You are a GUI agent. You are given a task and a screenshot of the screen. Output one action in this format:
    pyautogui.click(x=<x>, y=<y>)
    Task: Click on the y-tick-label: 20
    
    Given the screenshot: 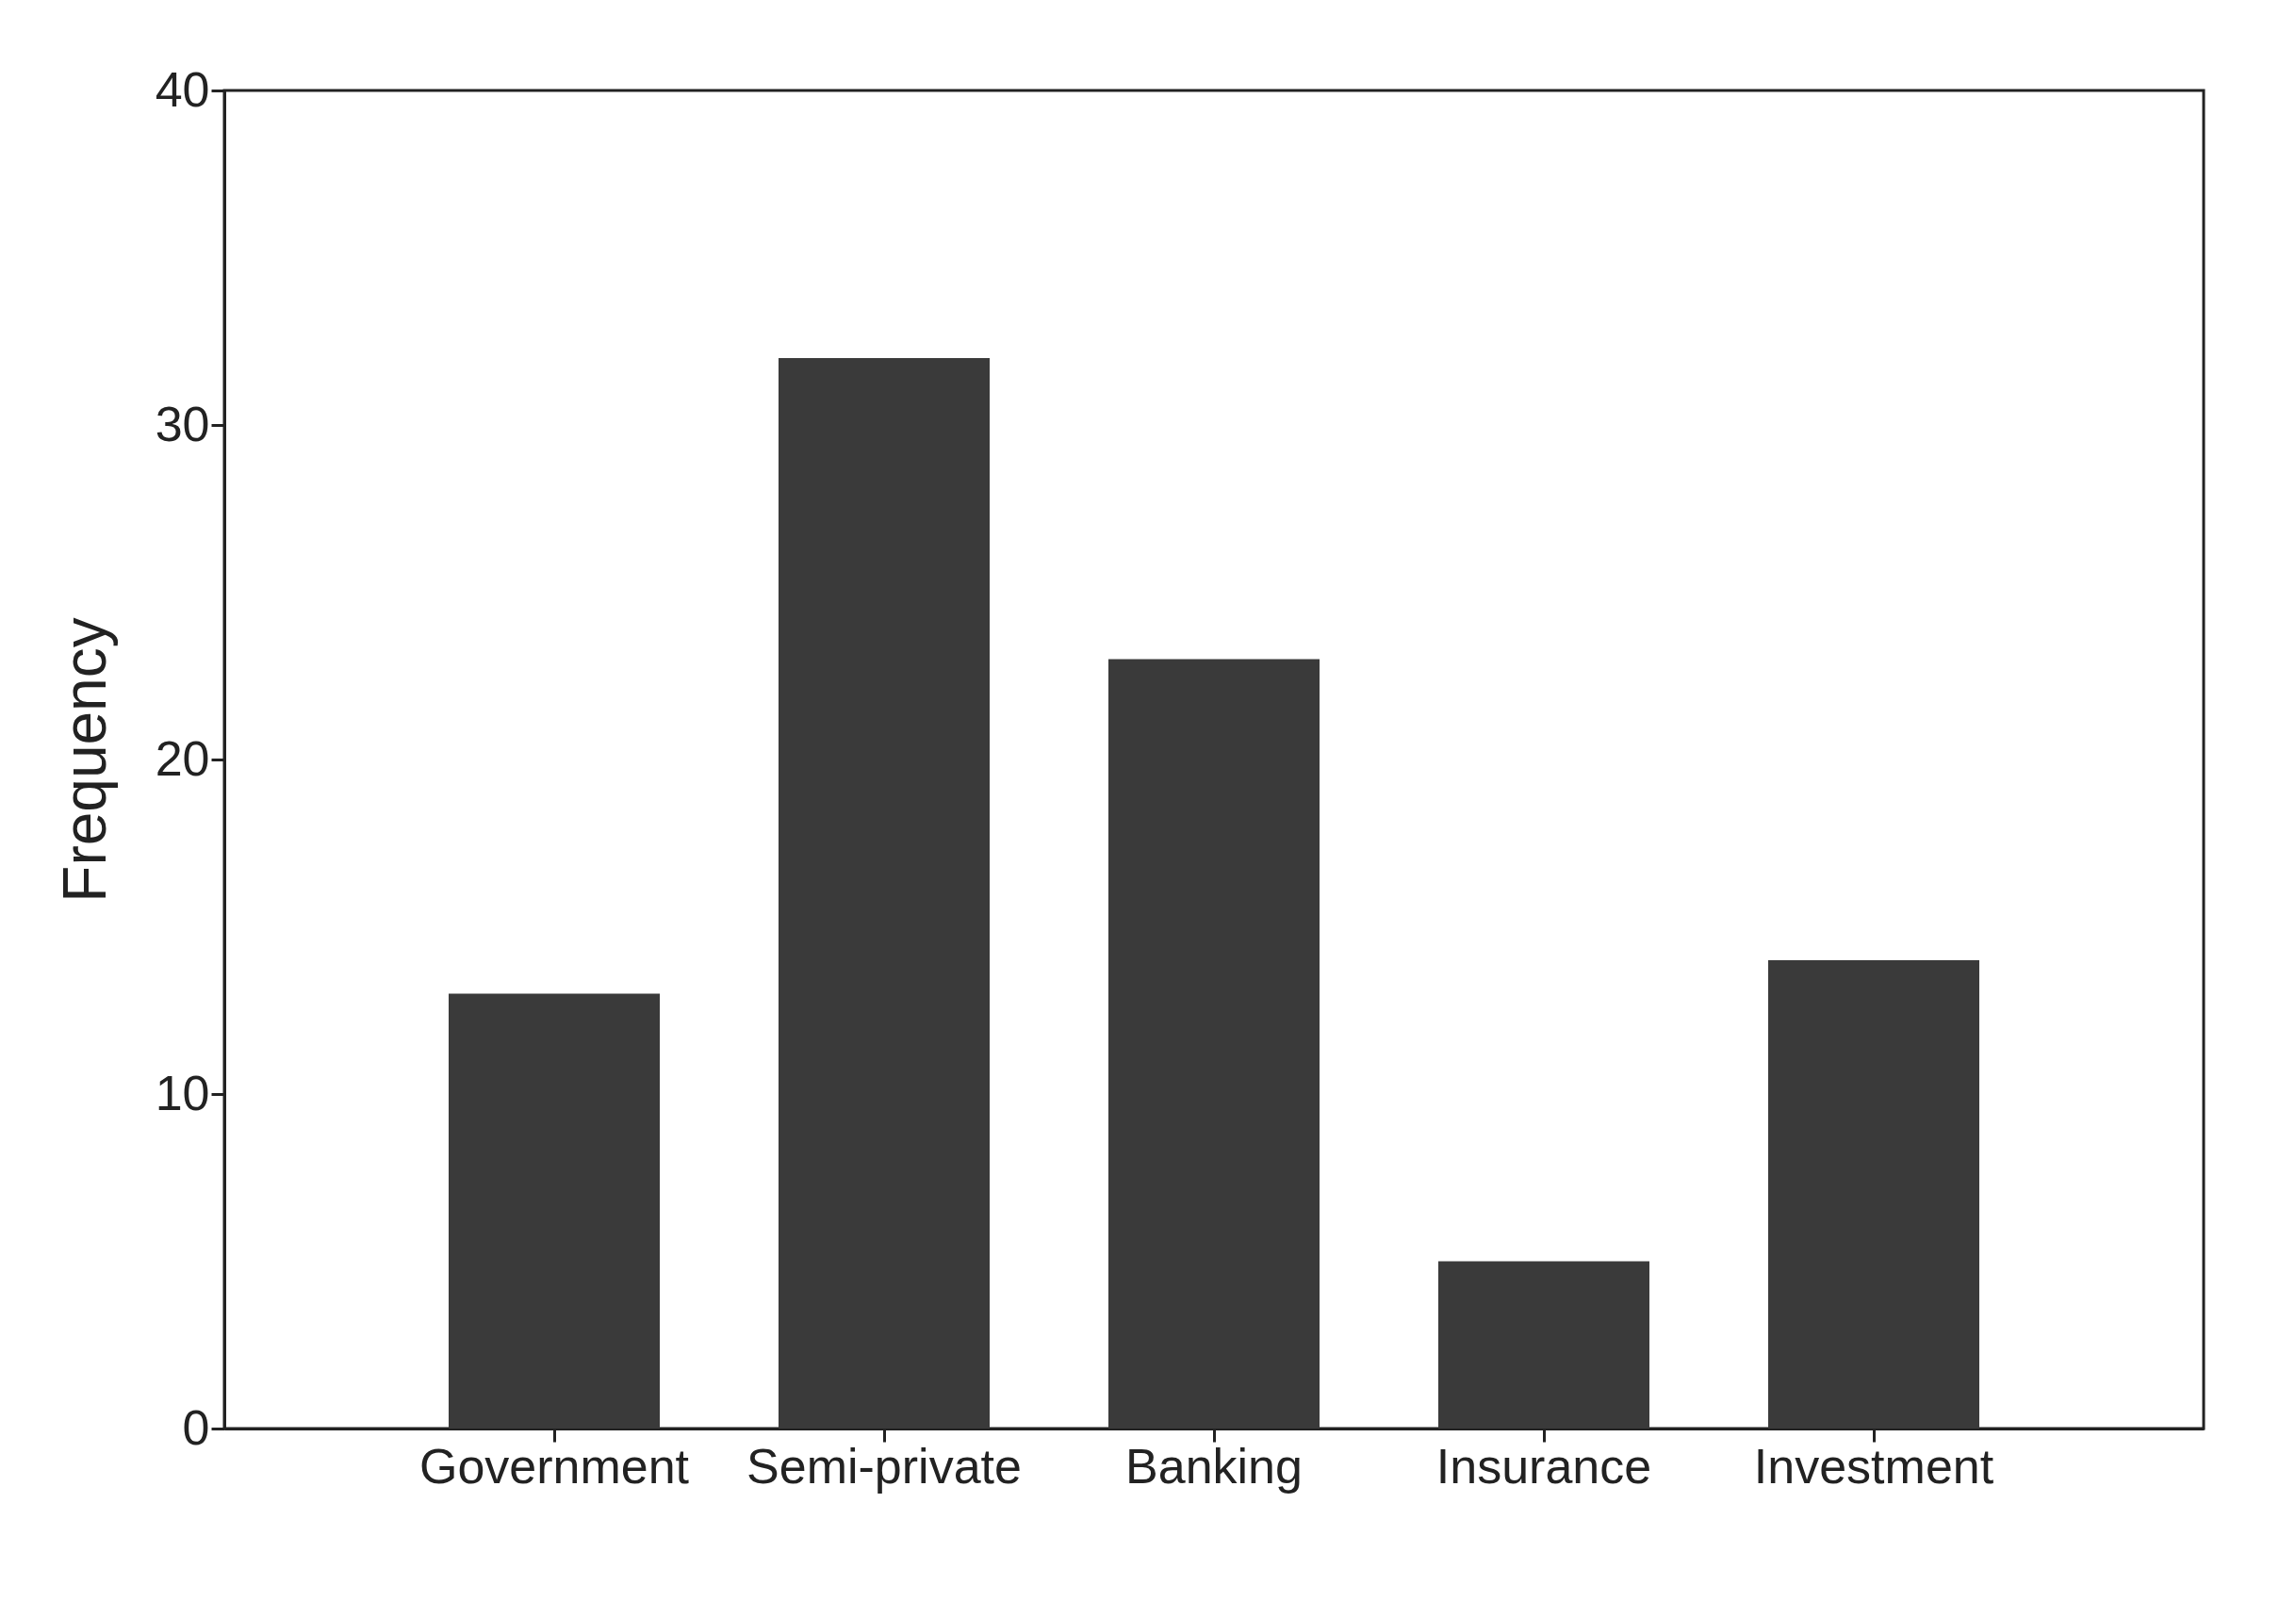 What is the action you would take?
    pyautogui.click(x=182, y=758)
    